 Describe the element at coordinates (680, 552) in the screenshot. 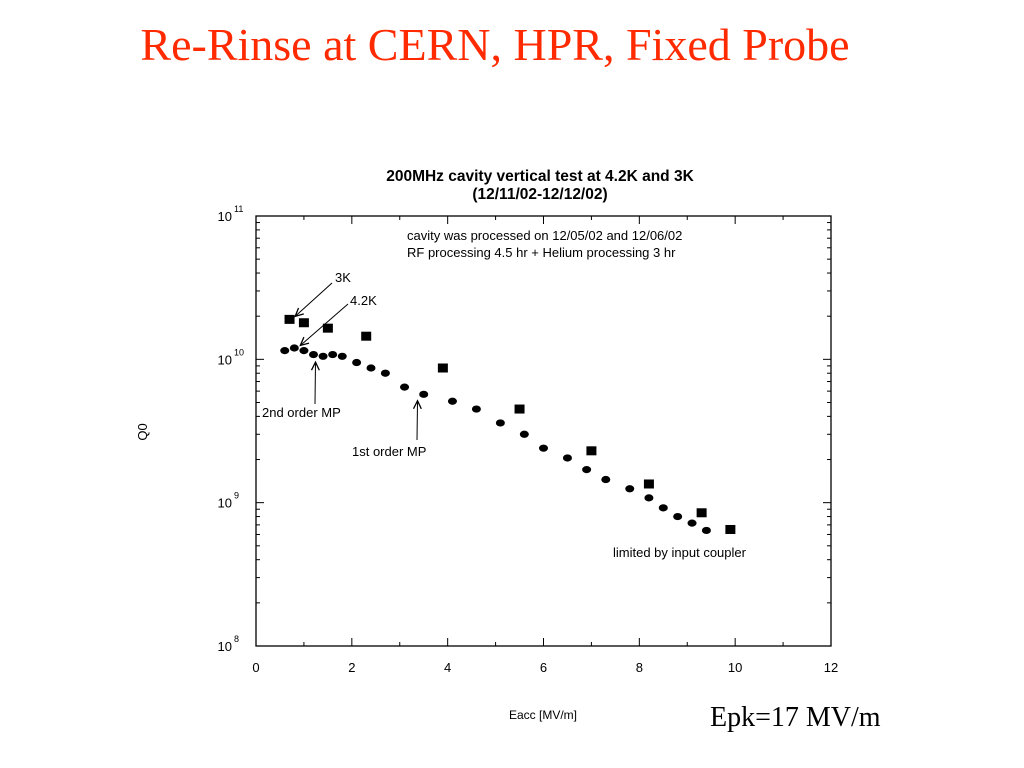

I see `label-limited-by-coupler: limited by input coupler` at that location.